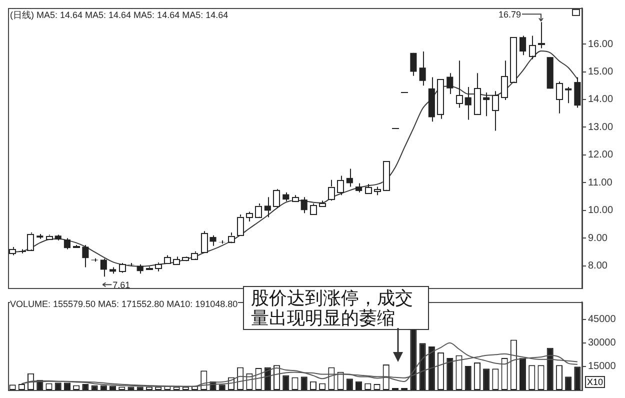 This screenshot has height=398, width=625. What do you see at coordinates (601, 127) in the screenshot?
I see `y-tick-label: 13.00` at bounding box center [601, 127].